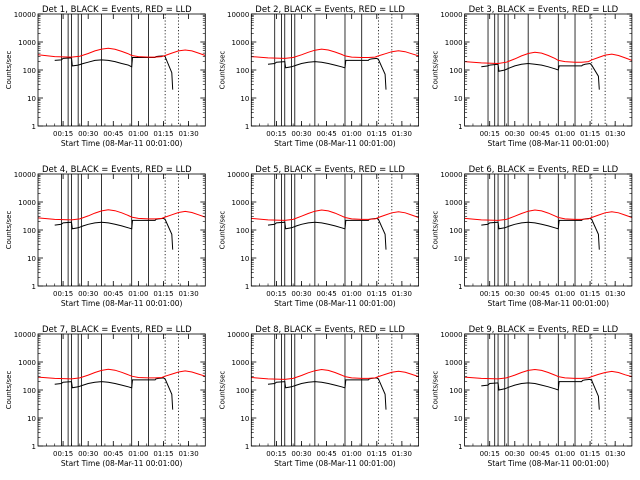 Image resolution: width=640 pixels, height=480 pixels. I want to click on plot-title: Det 1, BLACK = Events, RED = LLD, so click(117, 10).